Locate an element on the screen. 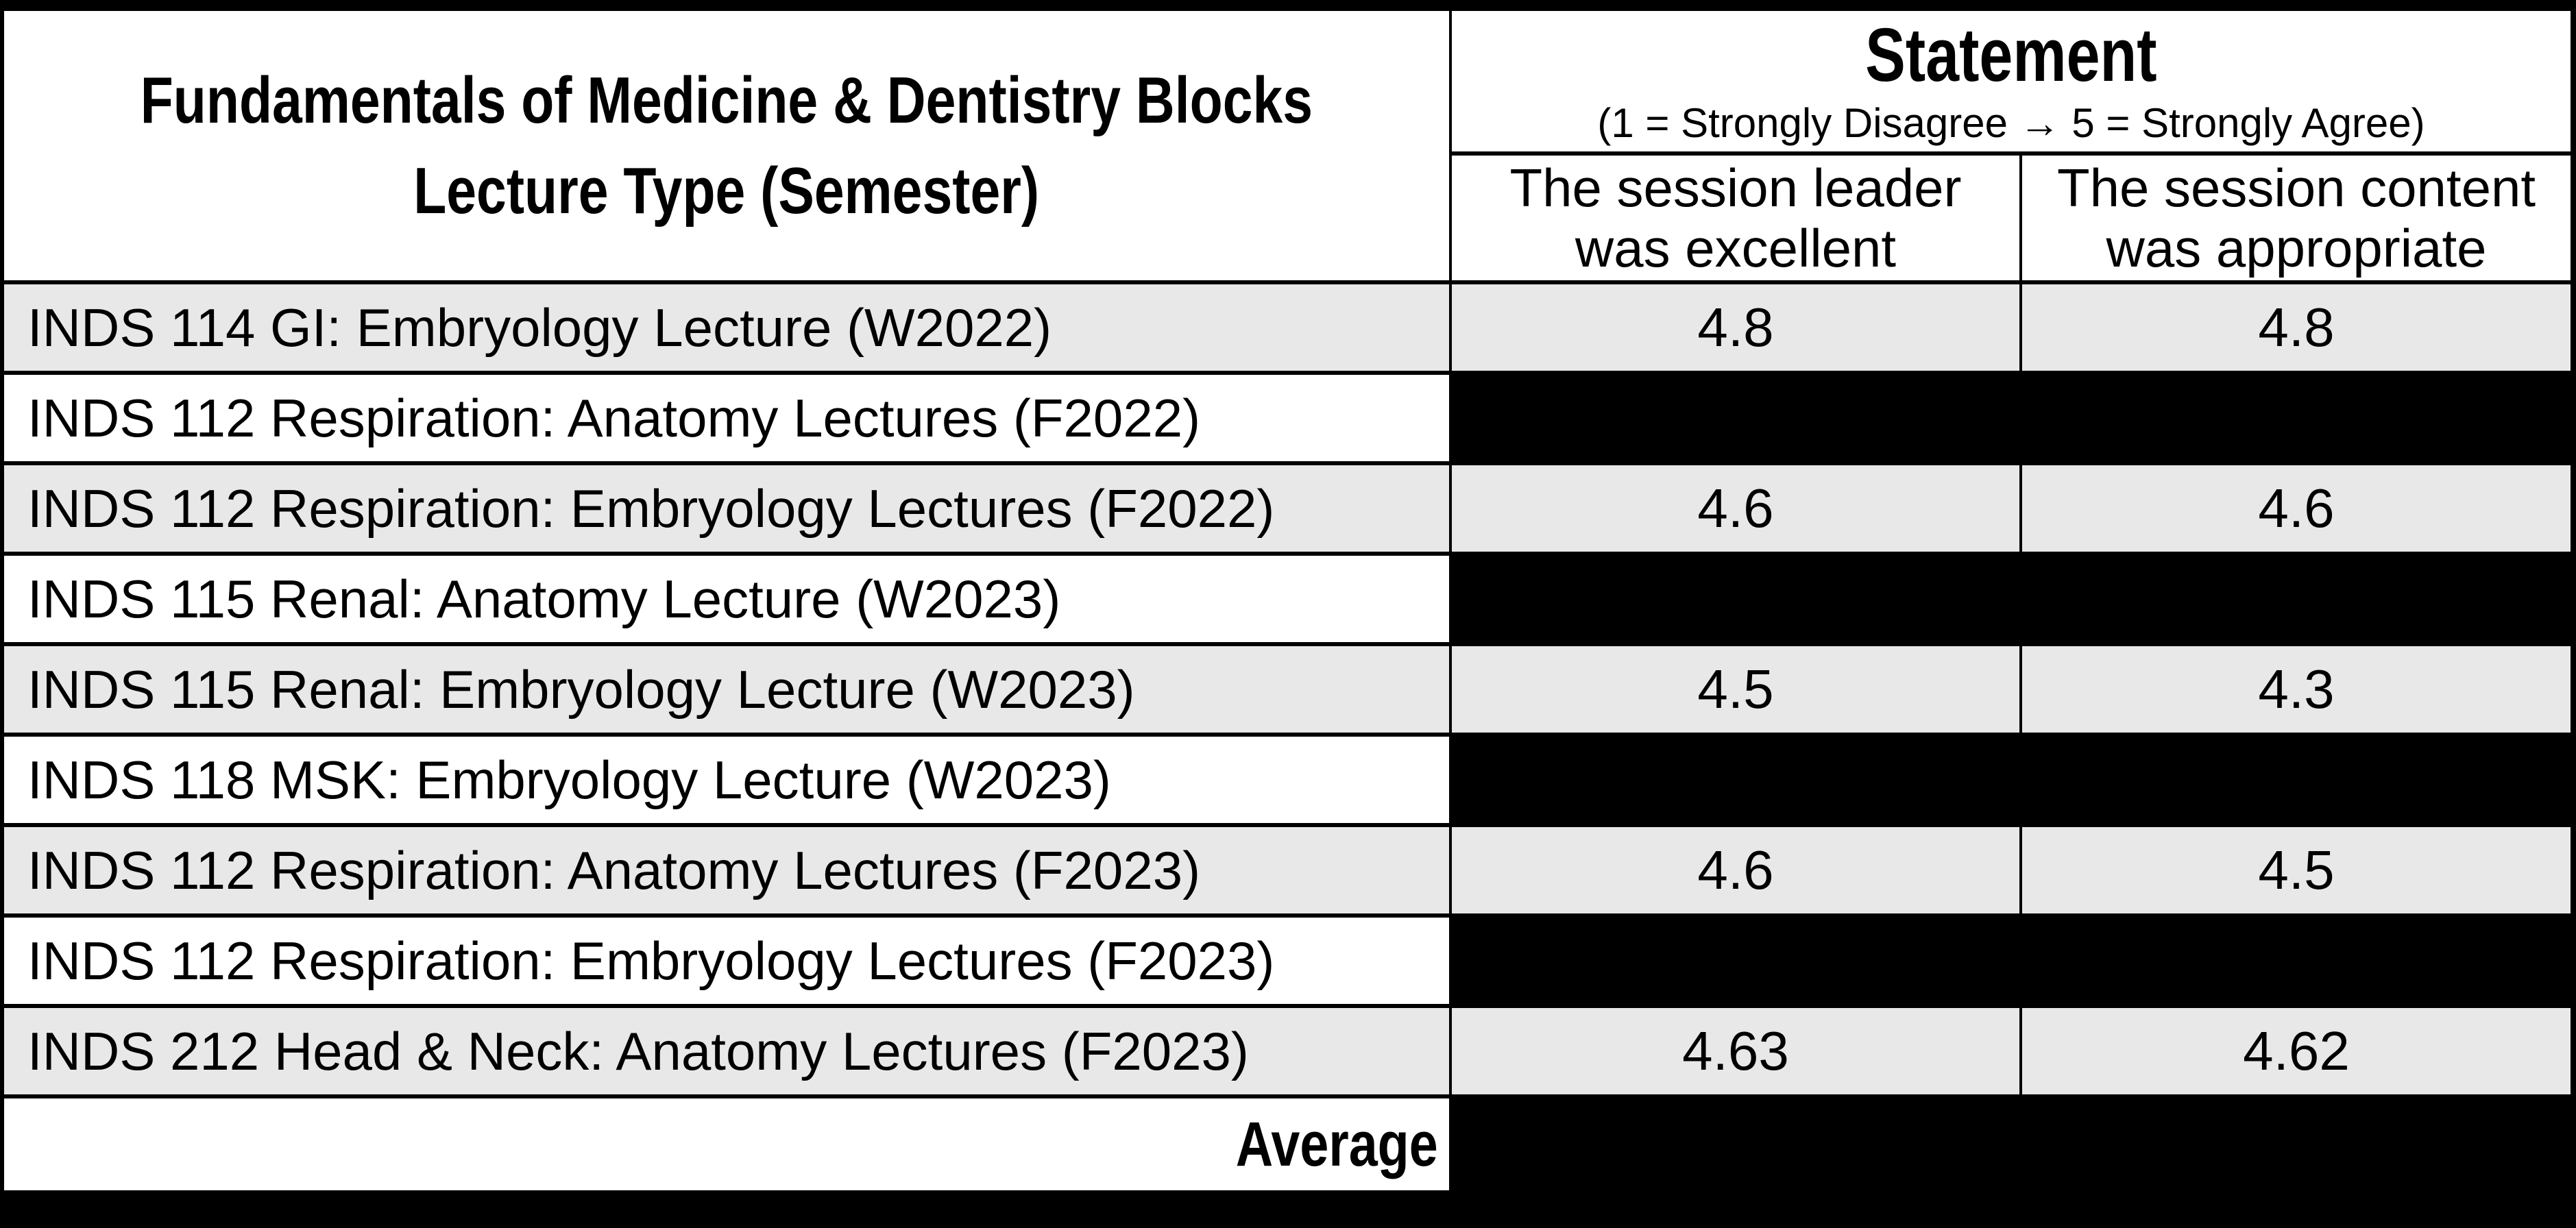 This screenshot has height=1228, width=2576. row-label: INDS 115 Renal: Anatomy Lecture (W2023) is located at coordinates (726, 599).